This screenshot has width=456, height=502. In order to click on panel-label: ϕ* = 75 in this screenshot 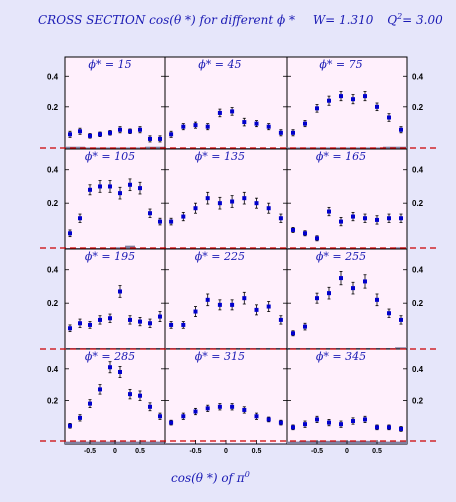, I will do `click(340, 64)`.